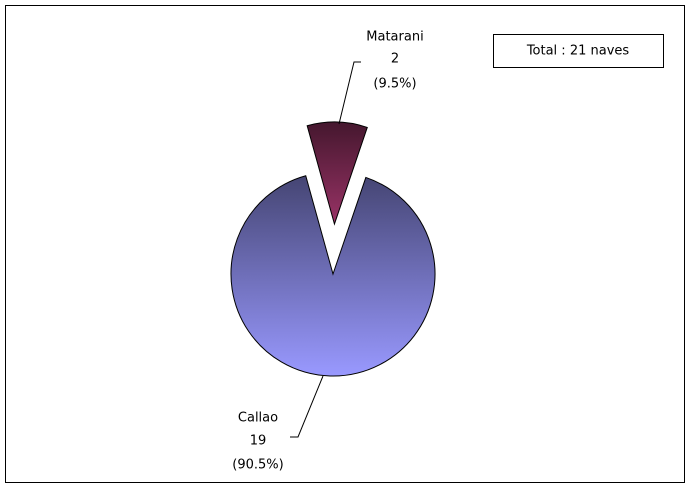 Image resolution: width=690 pixels, height=483 pixels. I want to click on percent-label: (9.5%), so click(394, 84).